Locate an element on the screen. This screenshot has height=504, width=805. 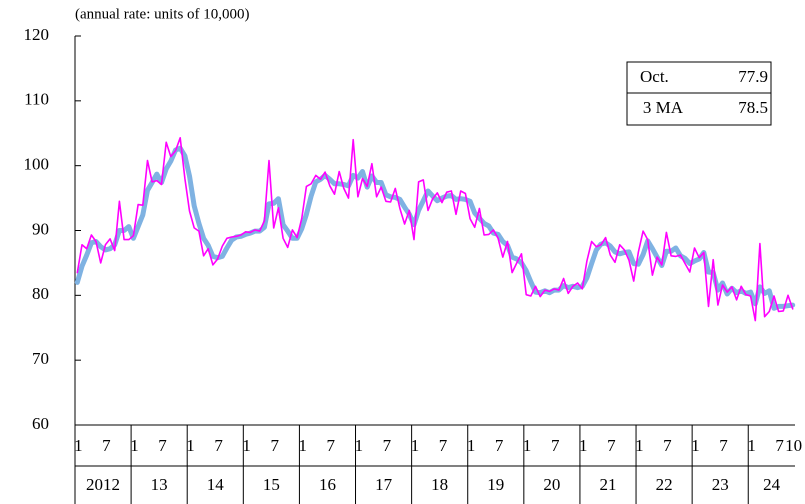
year-label: 21 is located at coordinates (607, 484).